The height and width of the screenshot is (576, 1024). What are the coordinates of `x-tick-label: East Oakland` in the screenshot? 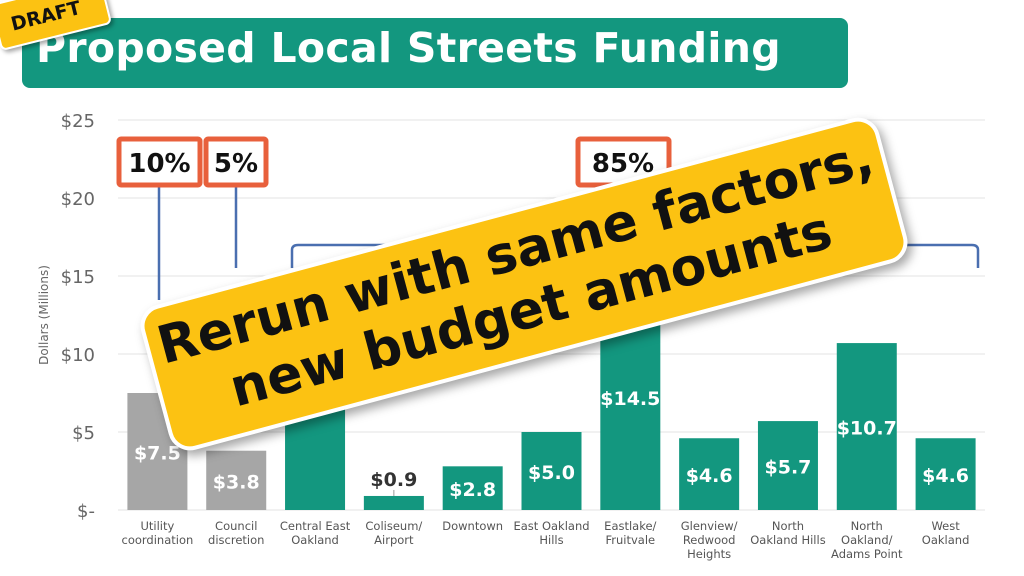 It's located at (551, 526).